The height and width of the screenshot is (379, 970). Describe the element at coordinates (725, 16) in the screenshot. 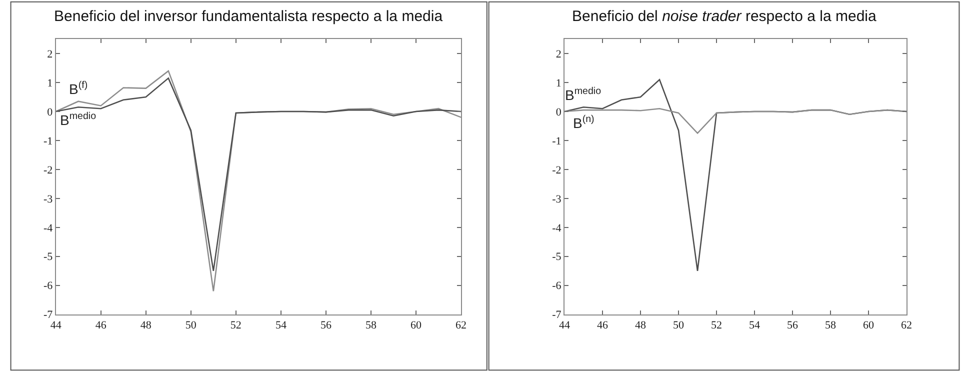

I see `chart-title: Beneficio del noise trader respecto a la media` at that location.